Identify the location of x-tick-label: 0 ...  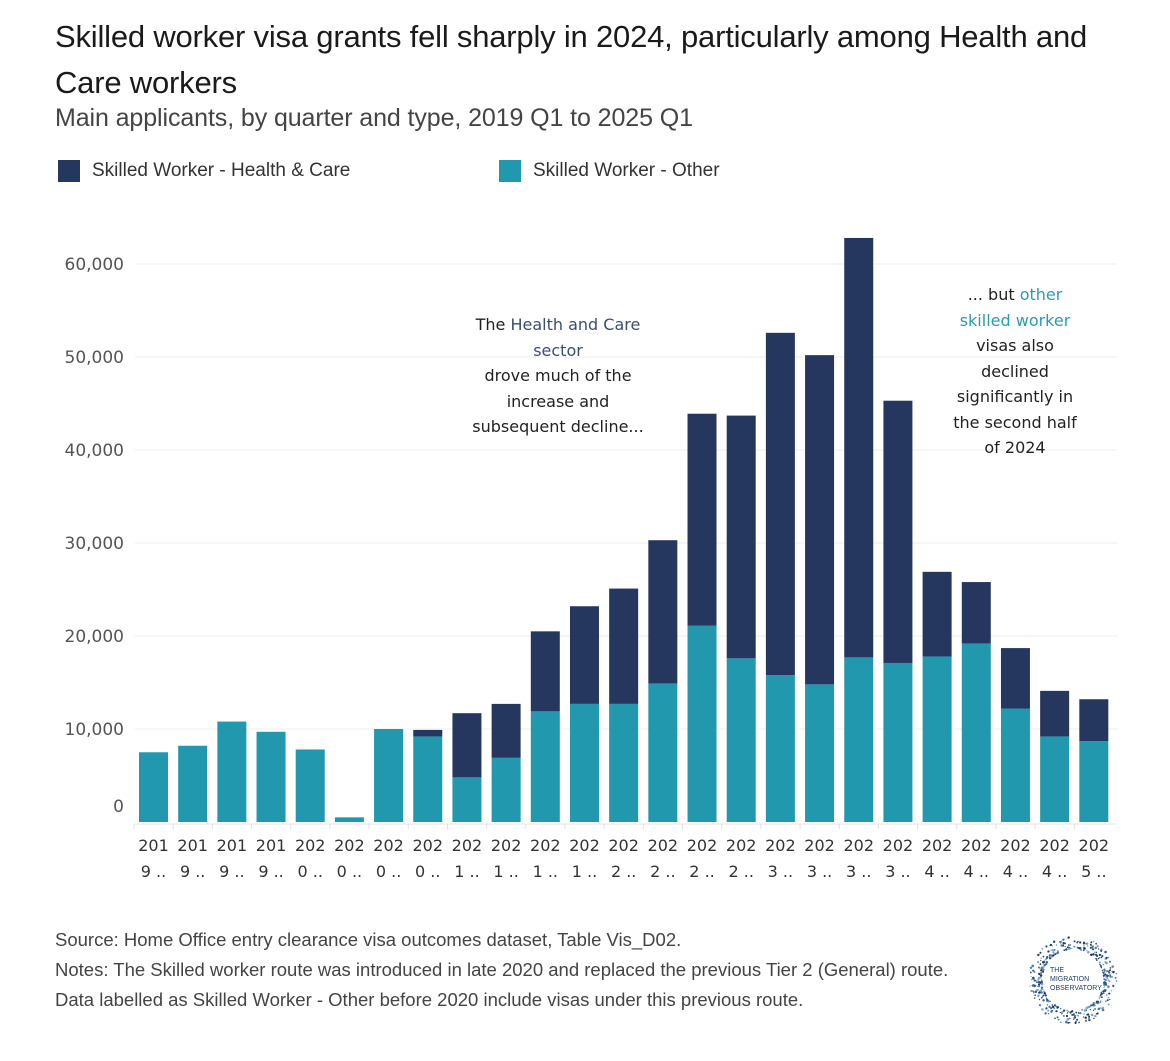
(349, 871).